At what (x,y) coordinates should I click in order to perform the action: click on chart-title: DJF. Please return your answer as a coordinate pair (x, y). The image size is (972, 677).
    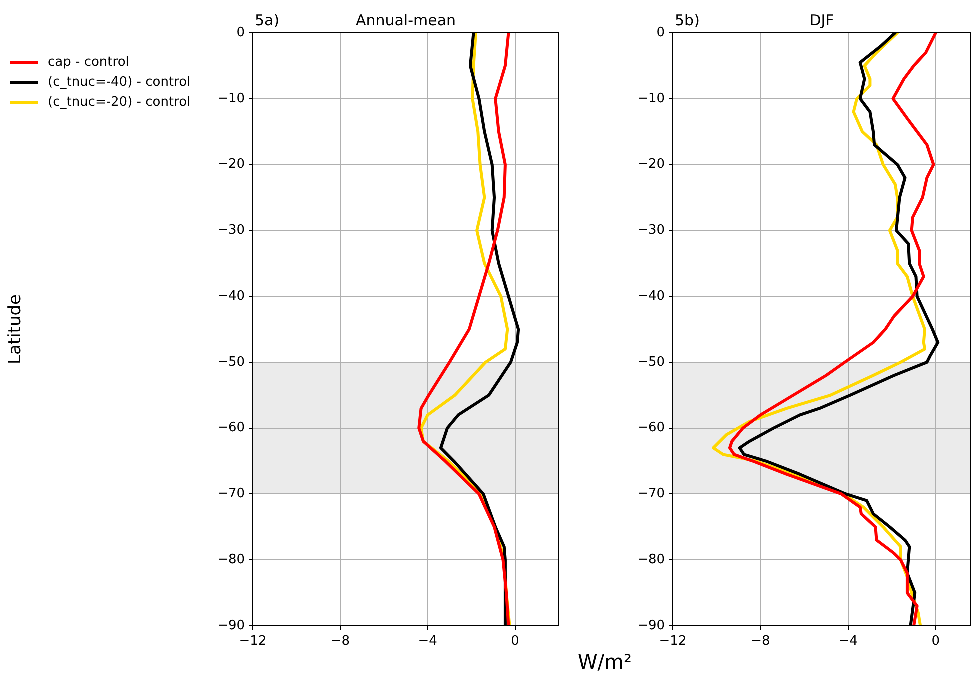
    Looking at the image, I should click on (822, 20).